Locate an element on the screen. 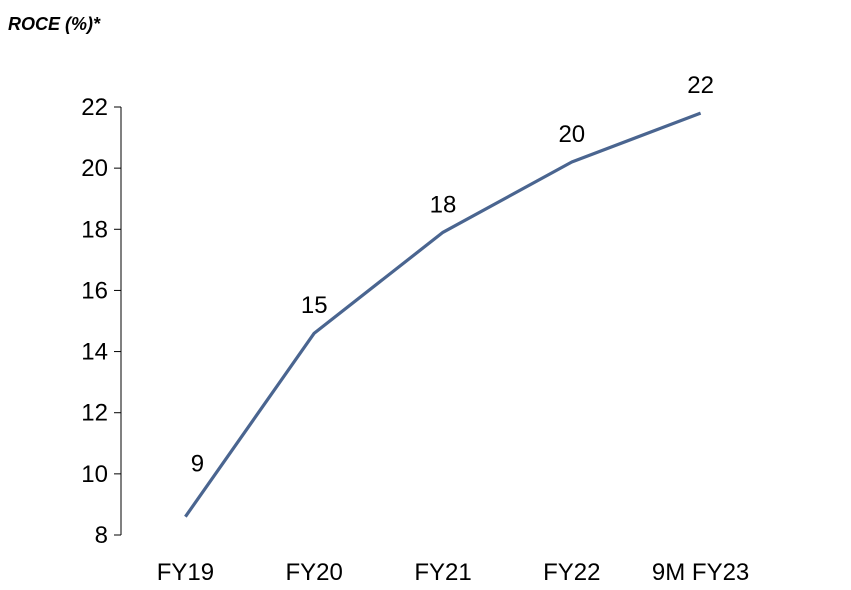 This screenshot has height=590, width=851. y-tick-label: 12 is located at coordinates (94, 413).